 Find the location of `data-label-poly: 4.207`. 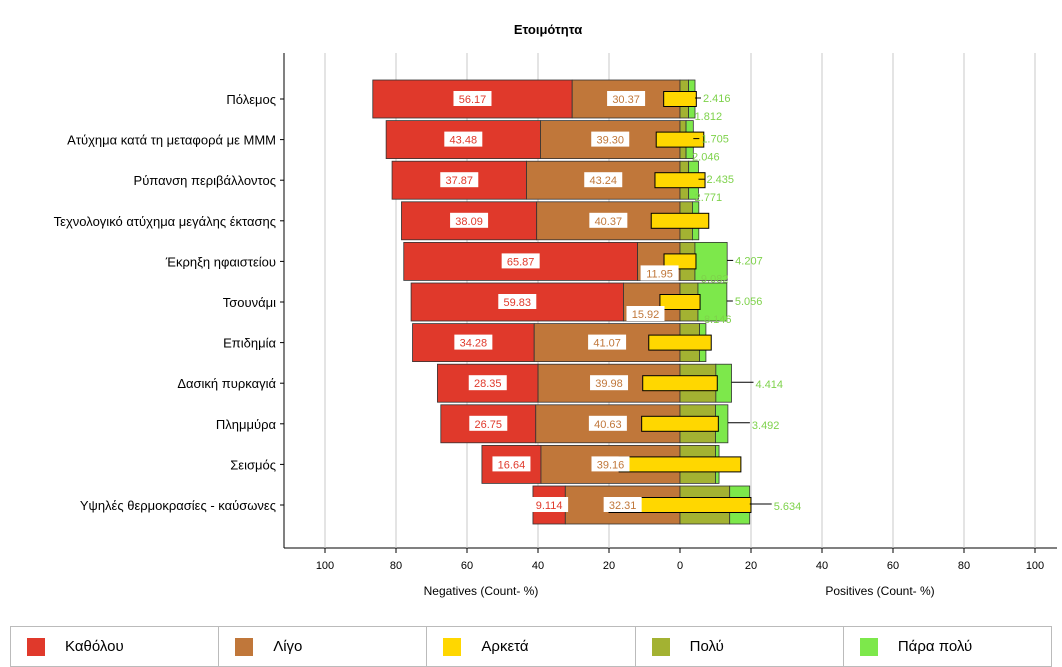

data-label-poly: 4.207 is located at coordinates (749, 261).